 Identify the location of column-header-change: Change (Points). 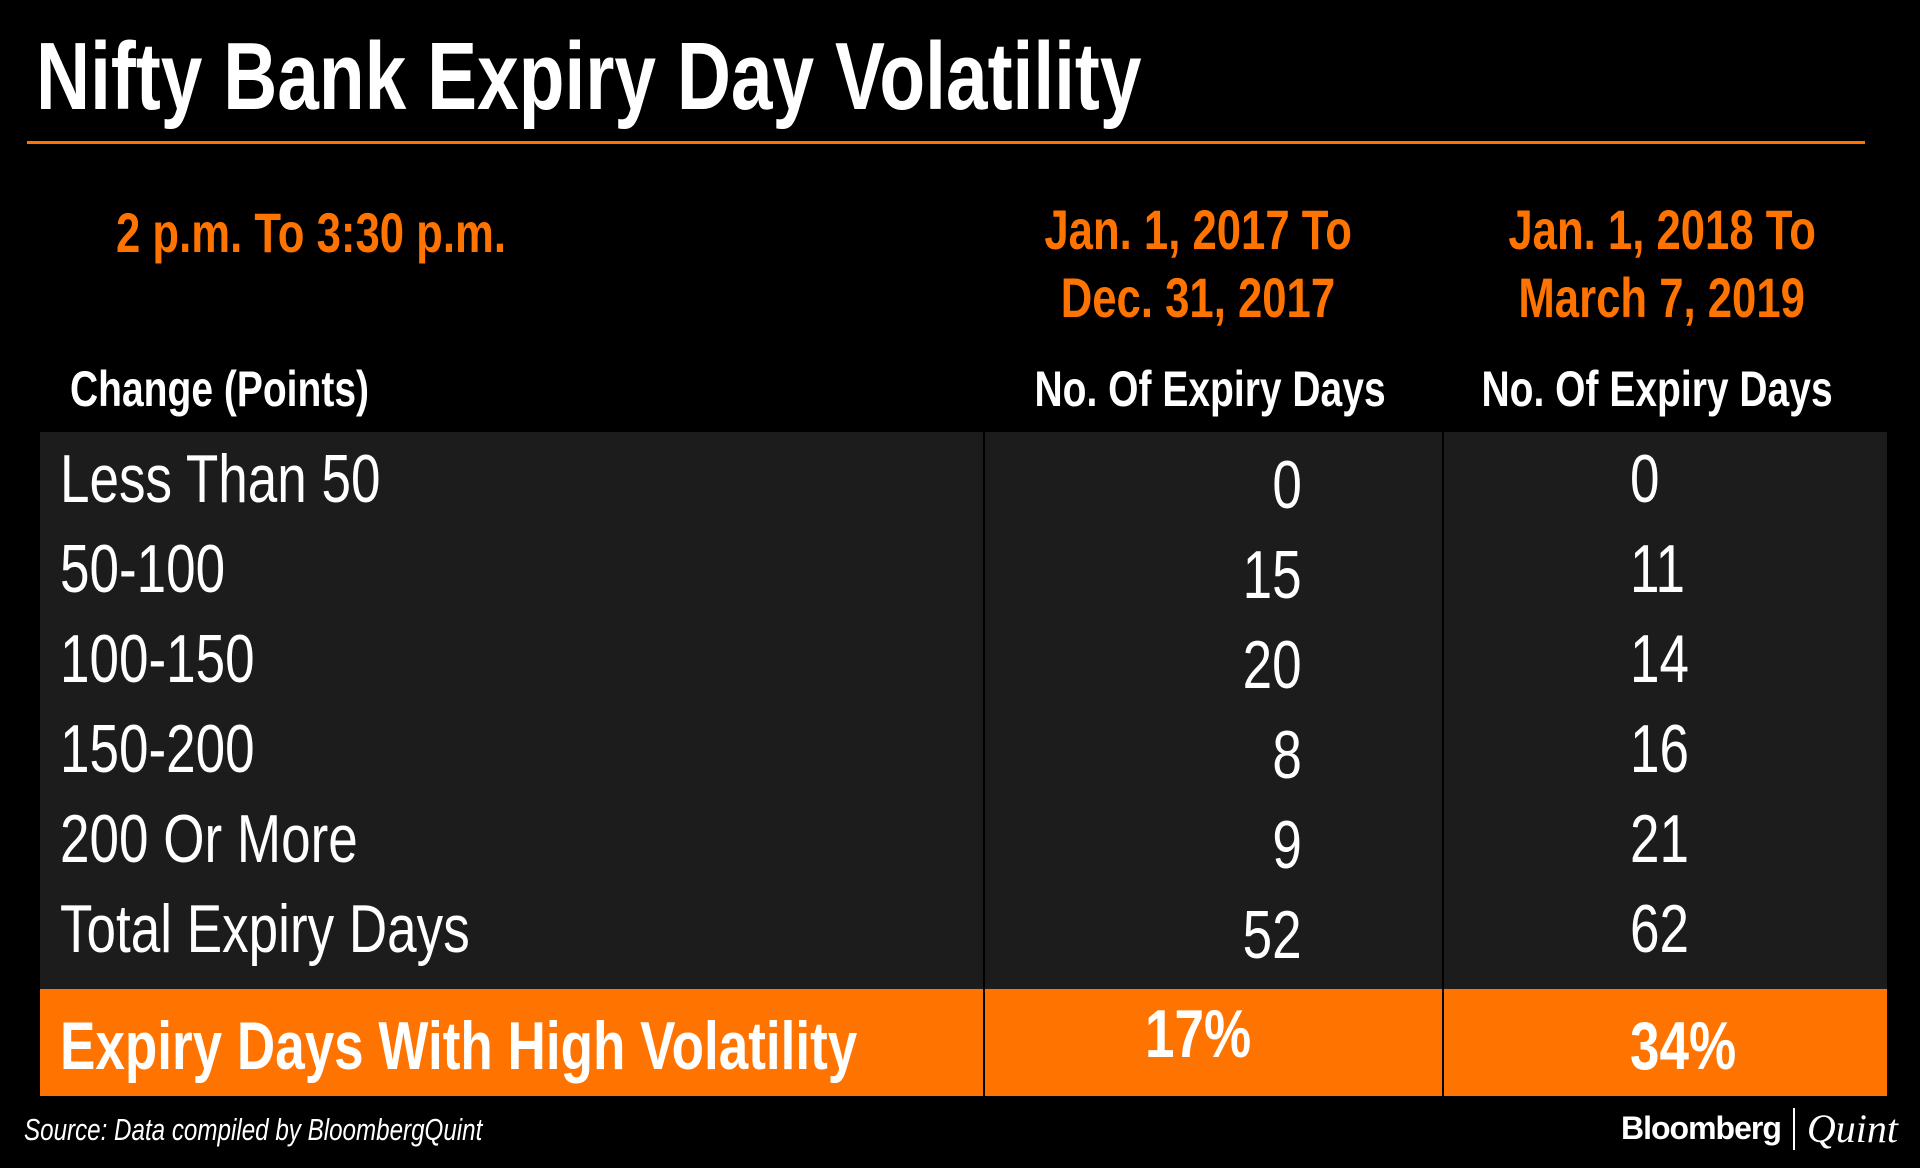
(219, 389).